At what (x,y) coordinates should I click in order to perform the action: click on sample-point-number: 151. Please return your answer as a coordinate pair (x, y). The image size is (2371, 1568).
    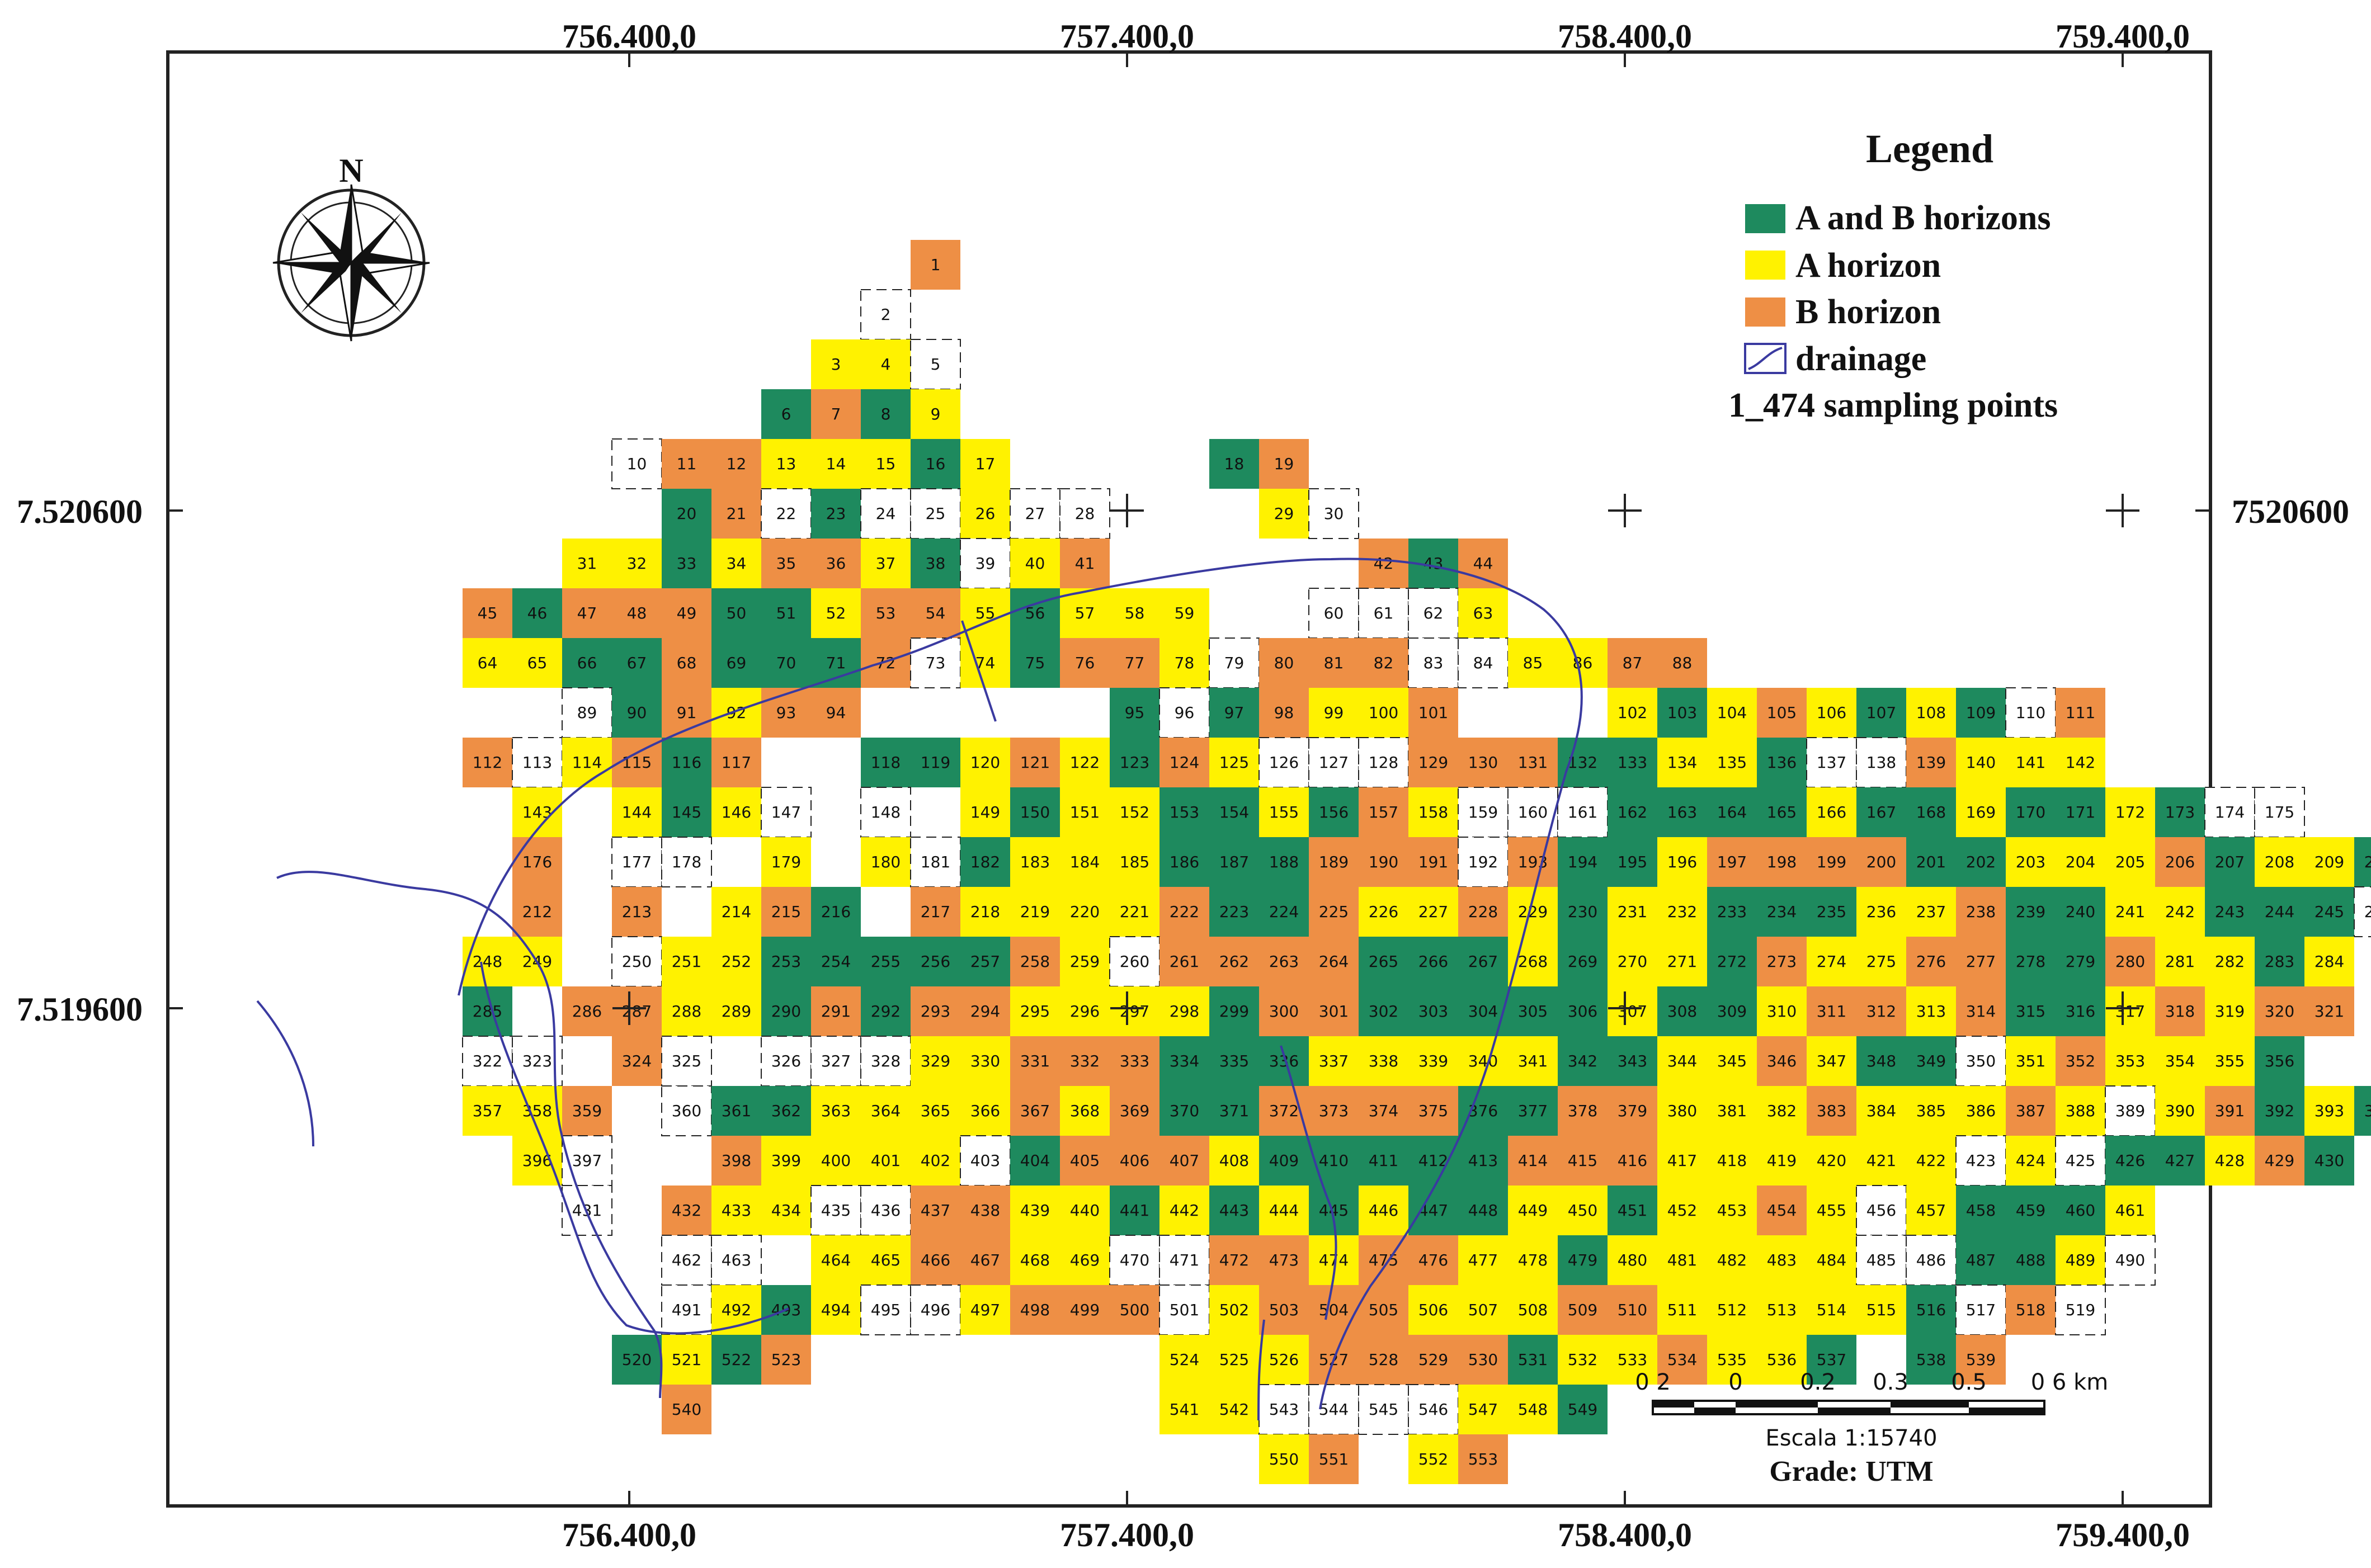
    Looking at the image, I should click on (1085, 812).